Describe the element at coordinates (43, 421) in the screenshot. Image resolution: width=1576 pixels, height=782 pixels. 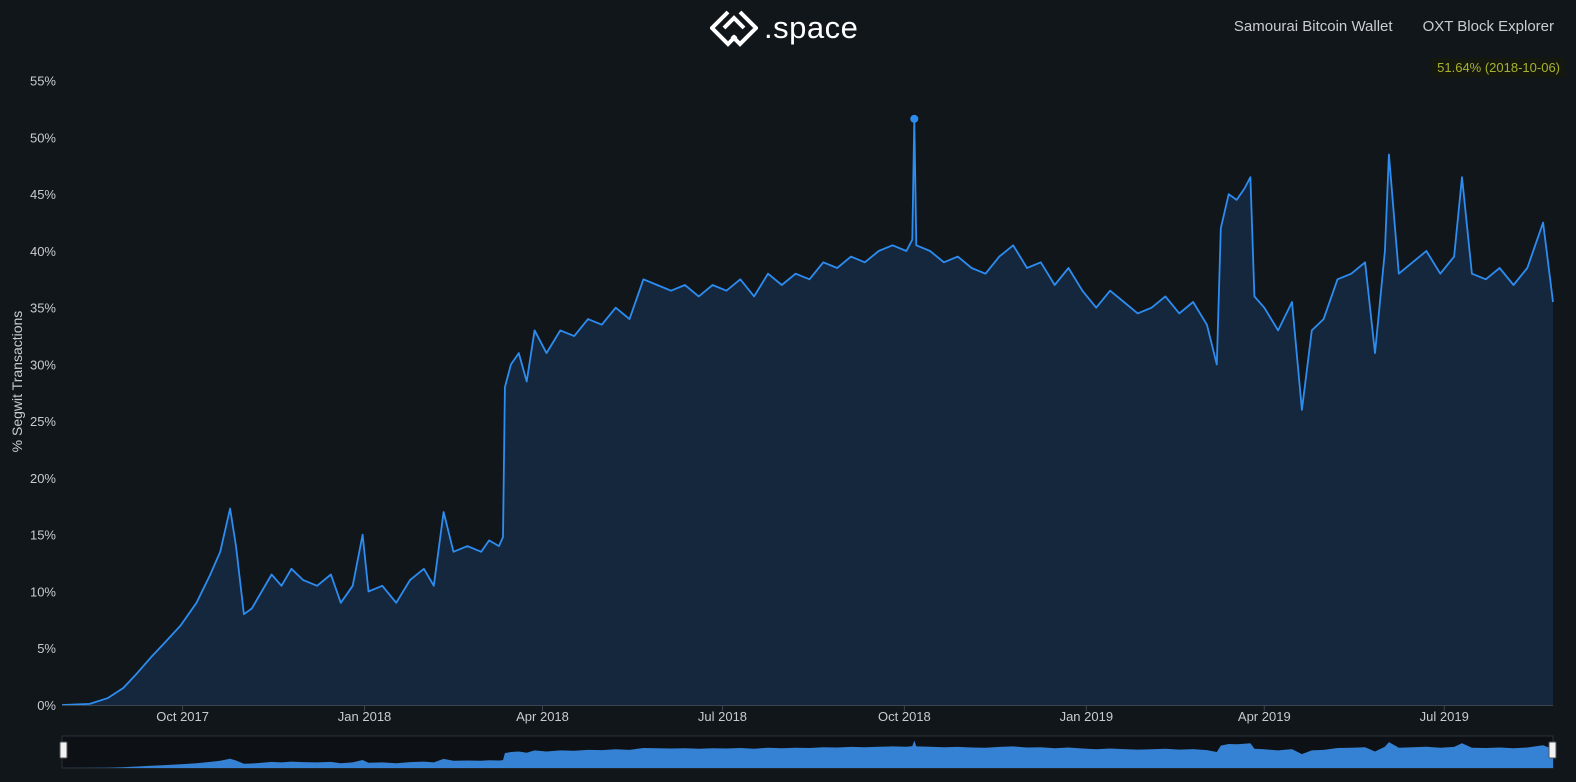
I see `y-tick-label: 25%` at that location.